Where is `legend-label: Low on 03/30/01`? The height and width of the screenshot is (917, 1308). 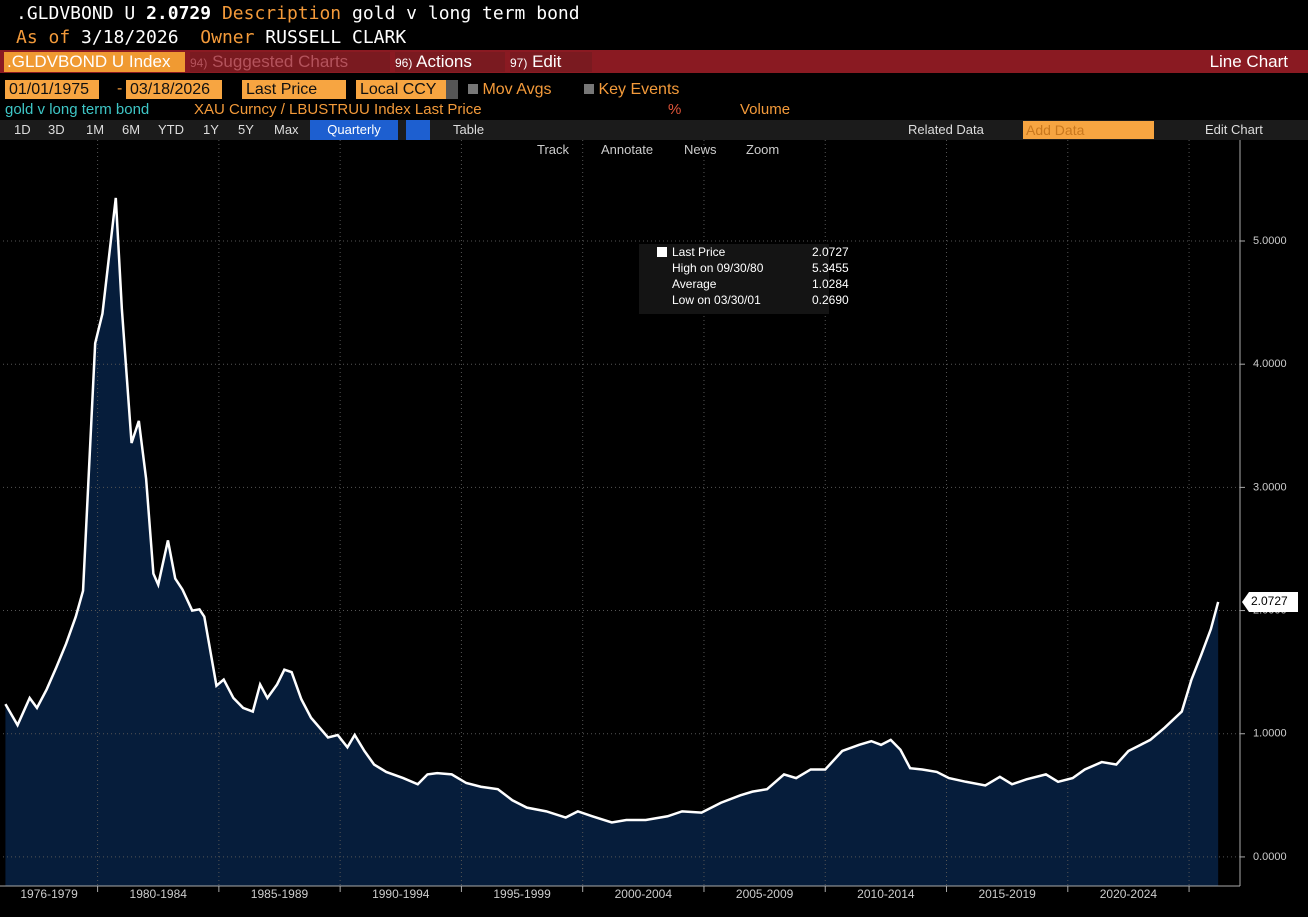 legend-label: Low on 03/30/01 is located at coordinates (716, 300).